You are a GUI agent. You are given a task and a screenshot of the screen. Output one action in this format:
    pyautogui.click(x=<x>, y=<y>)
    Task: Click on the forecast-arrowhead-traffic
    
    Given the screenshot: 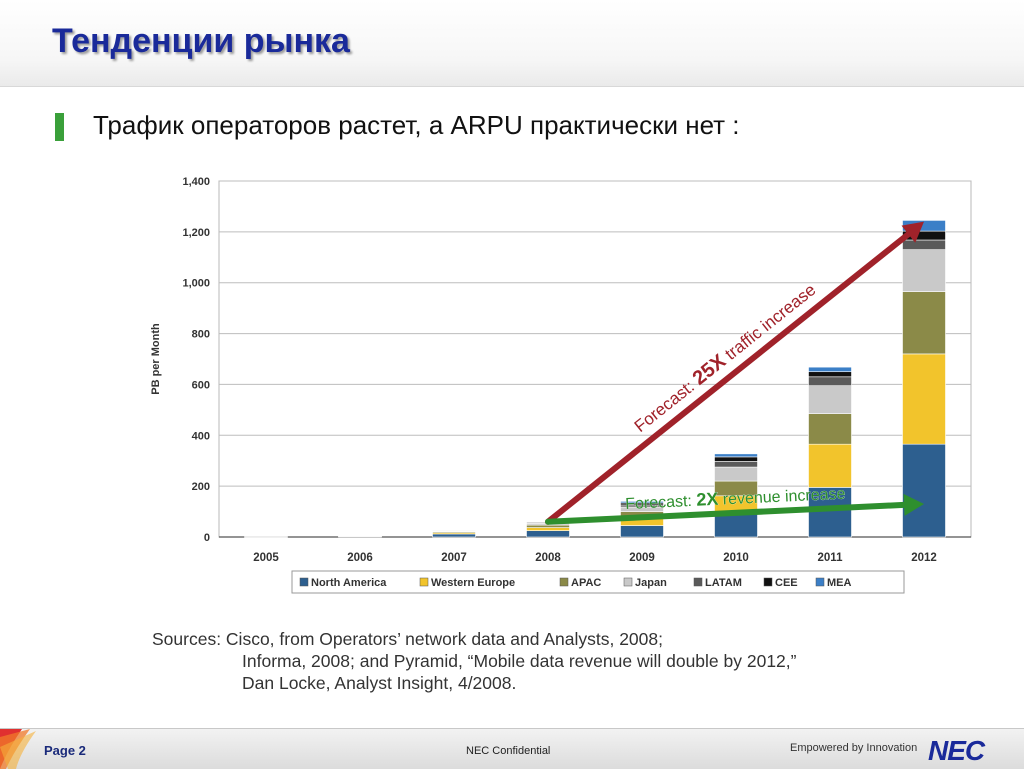 What is the action you would take?
    pyautogui.click(x=912, y=232)
    